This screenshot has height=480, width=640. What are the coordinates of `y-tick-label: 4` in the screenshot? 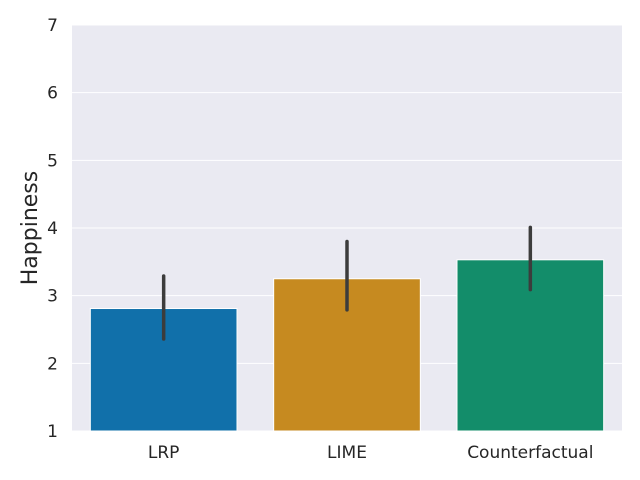 It's located at (52, 229).